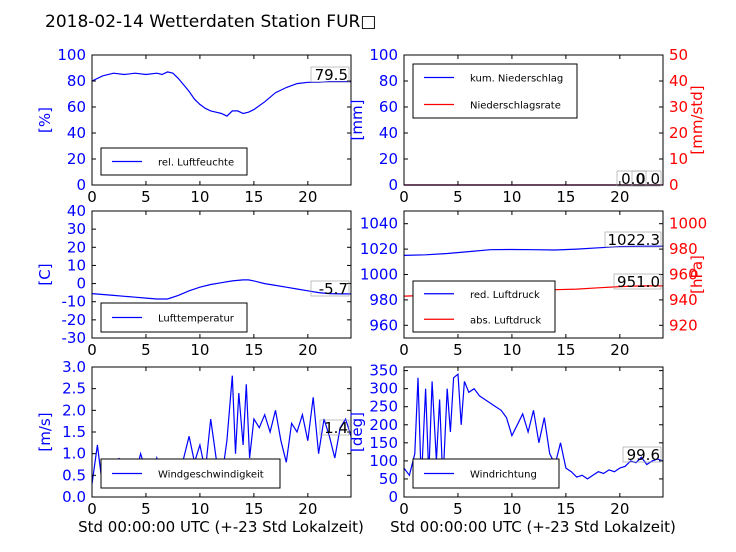 The width and height of the screenshot is (736, 552). I want to click on y-axis-label: [deg], so click(357, 432).